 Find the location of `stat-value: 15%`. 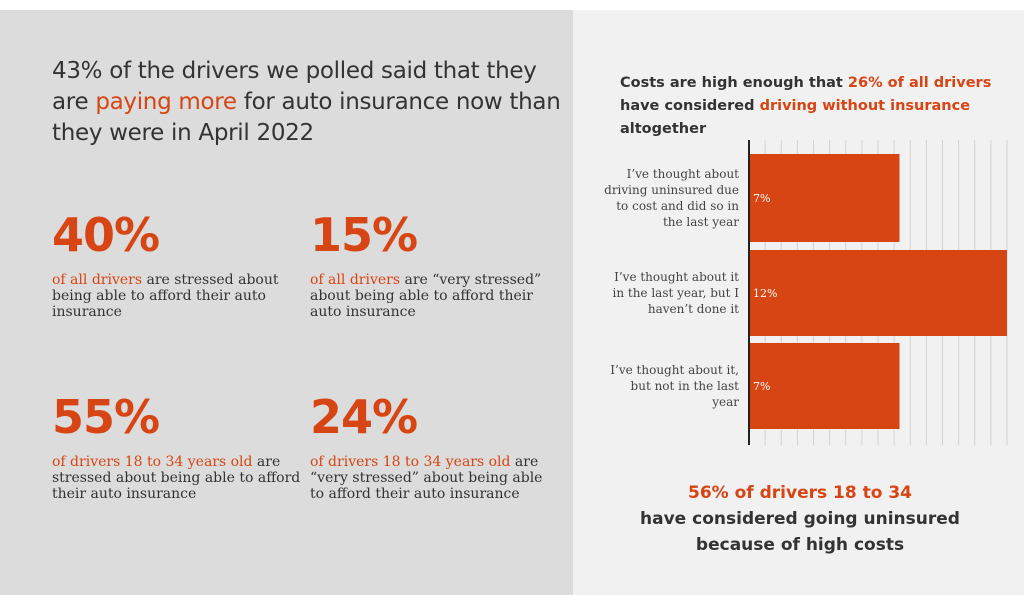

stat-value: 15% is located at coordinates (364, 235).